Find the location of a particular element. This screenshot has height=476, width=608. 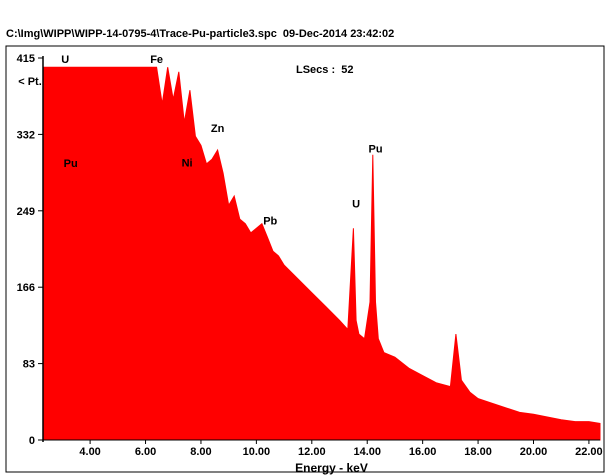

x-tick-label: 12.00 is located at coordinates (312, 452).